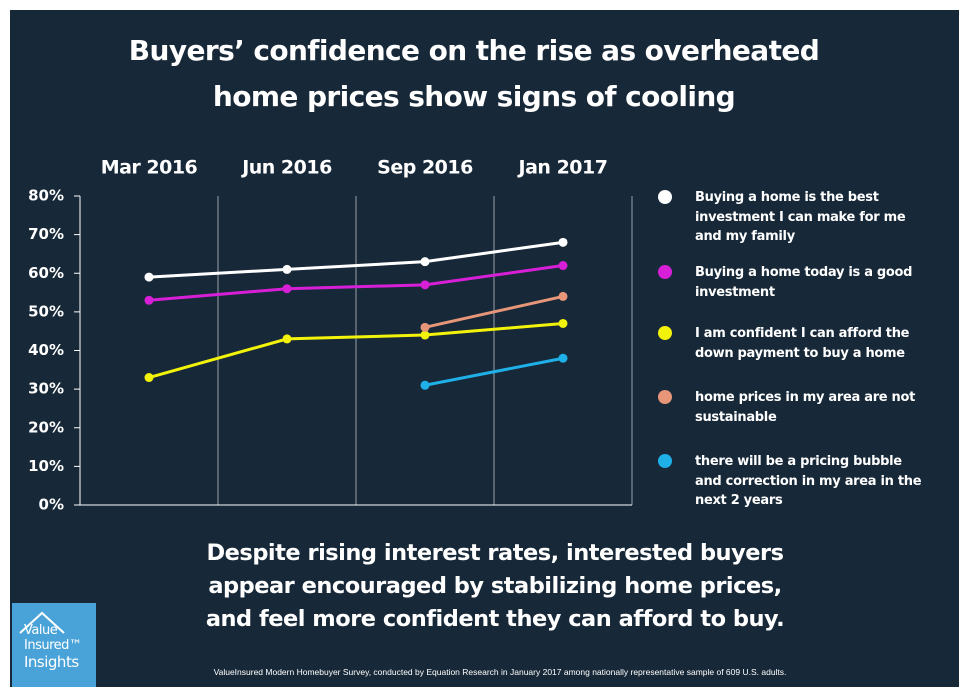  I want to click on y-tick-label: 80%, so click(46, 196).